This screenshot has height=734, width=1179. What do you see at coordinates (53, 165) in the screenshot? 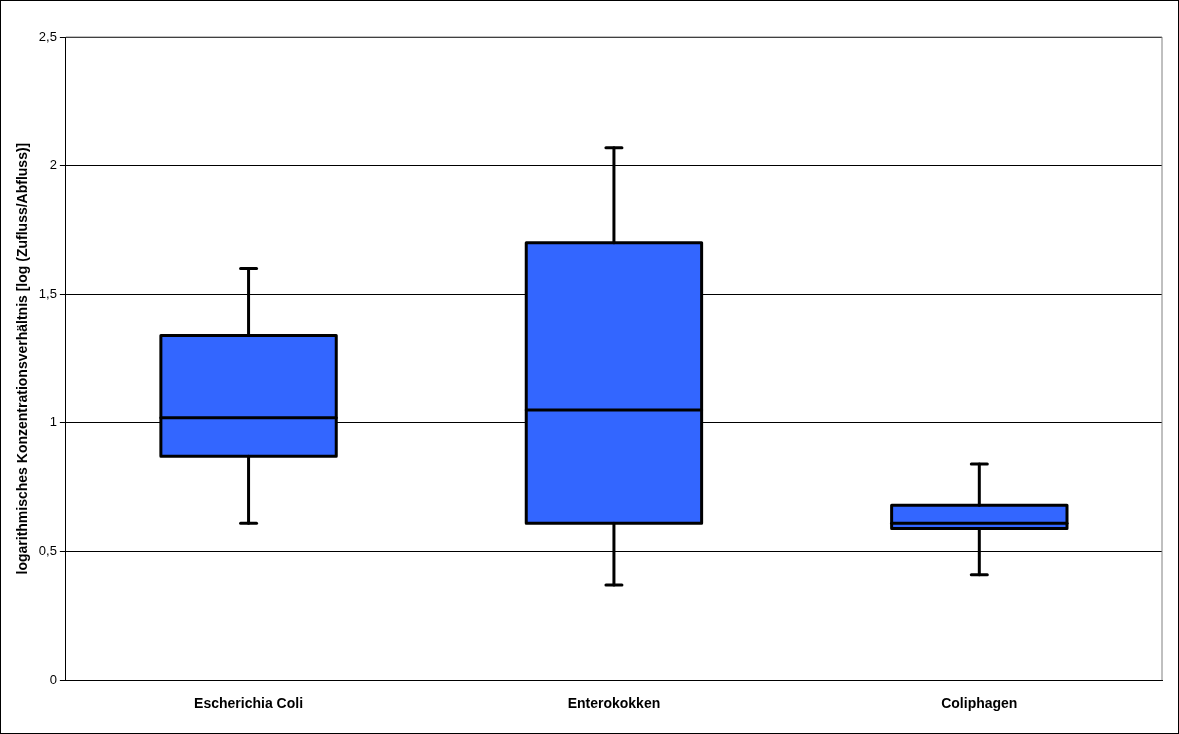
I see `y-tick-label: 2` at bounding box center [53, 165].